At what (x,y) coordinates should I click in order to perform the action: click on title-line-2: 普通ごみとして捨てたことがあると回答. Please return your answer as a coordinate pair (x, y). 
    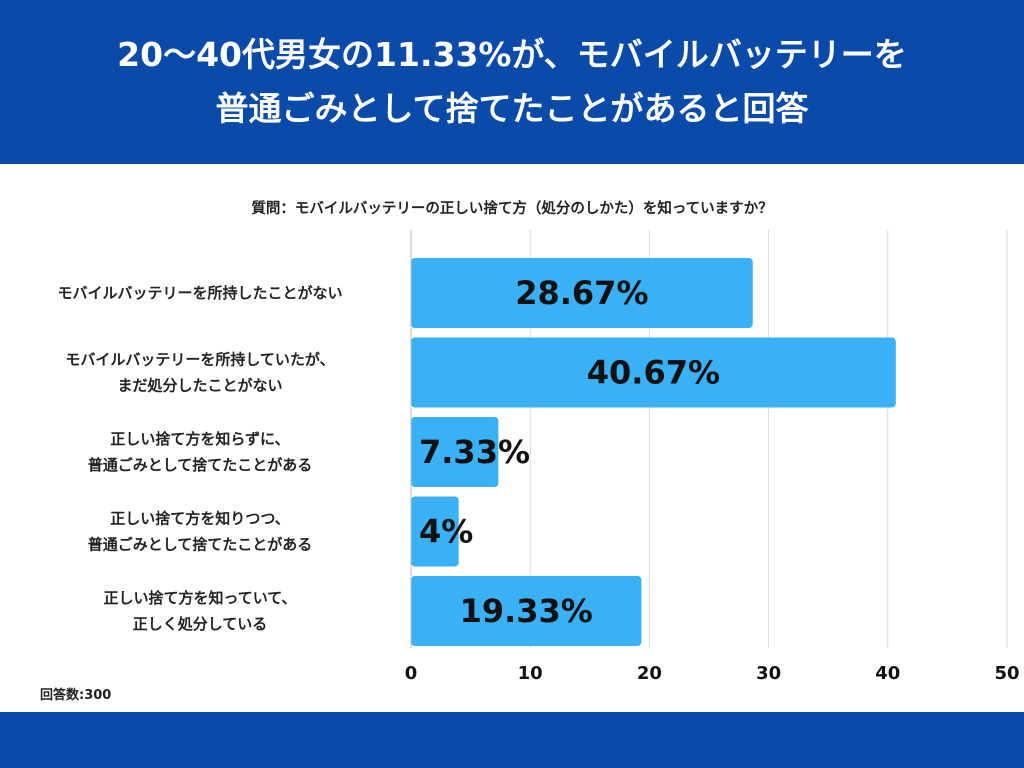
    Looking at the image, I should click on (512, 108).